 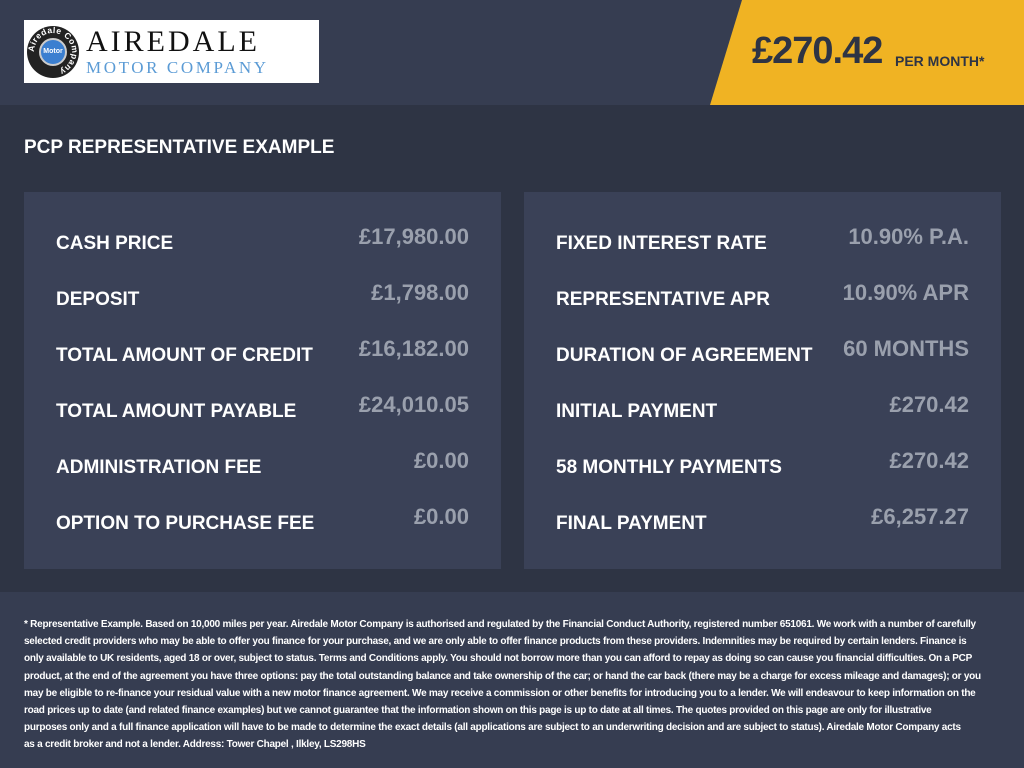 What do you see at coordinates (177, 67) in the screenshot?
I see `logo-subtitle: MOTOR COMPANY` at bounding box center [177, 67].